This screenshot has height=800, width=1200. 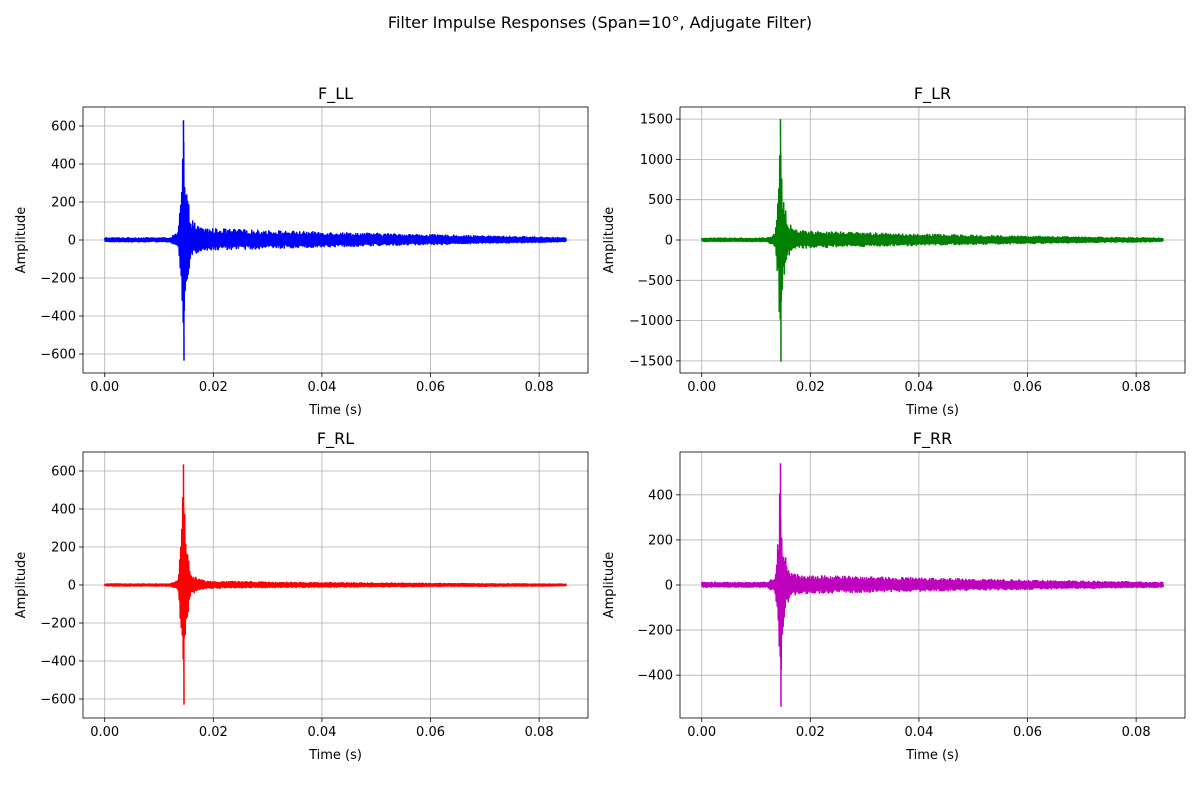 What do you see at coordinates (651, 321) in the screenshot?
I see `y-tick-label: −1000` at bounding box center [651, 321].